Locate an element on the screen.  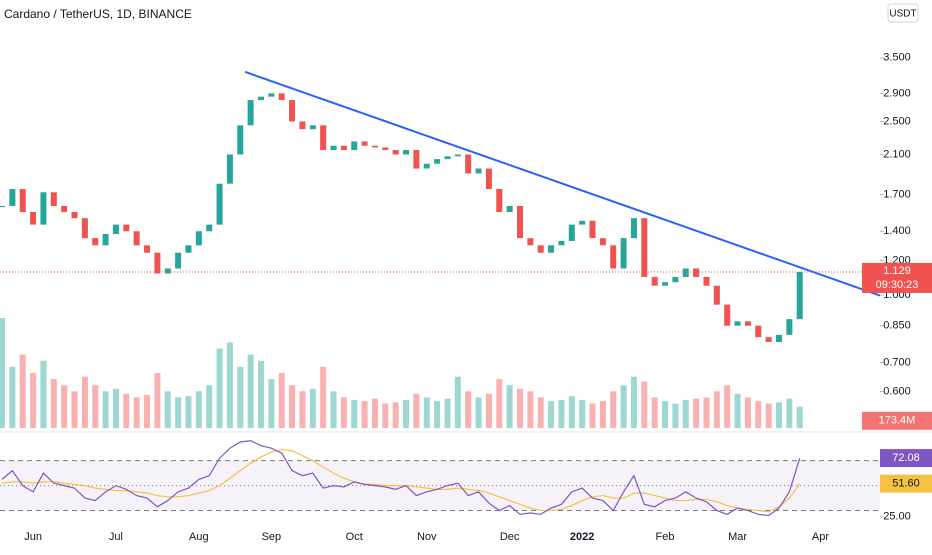
x-tick-label: Feb is located at coordinates (665, 537).